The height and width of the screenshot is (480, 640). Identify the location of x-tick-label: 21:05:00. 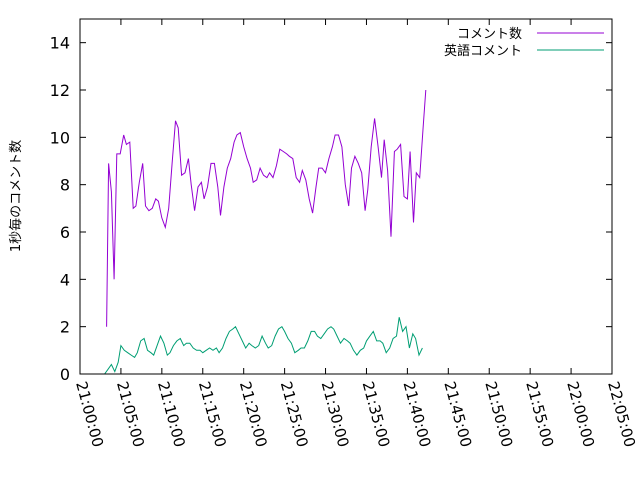
(130, 414).